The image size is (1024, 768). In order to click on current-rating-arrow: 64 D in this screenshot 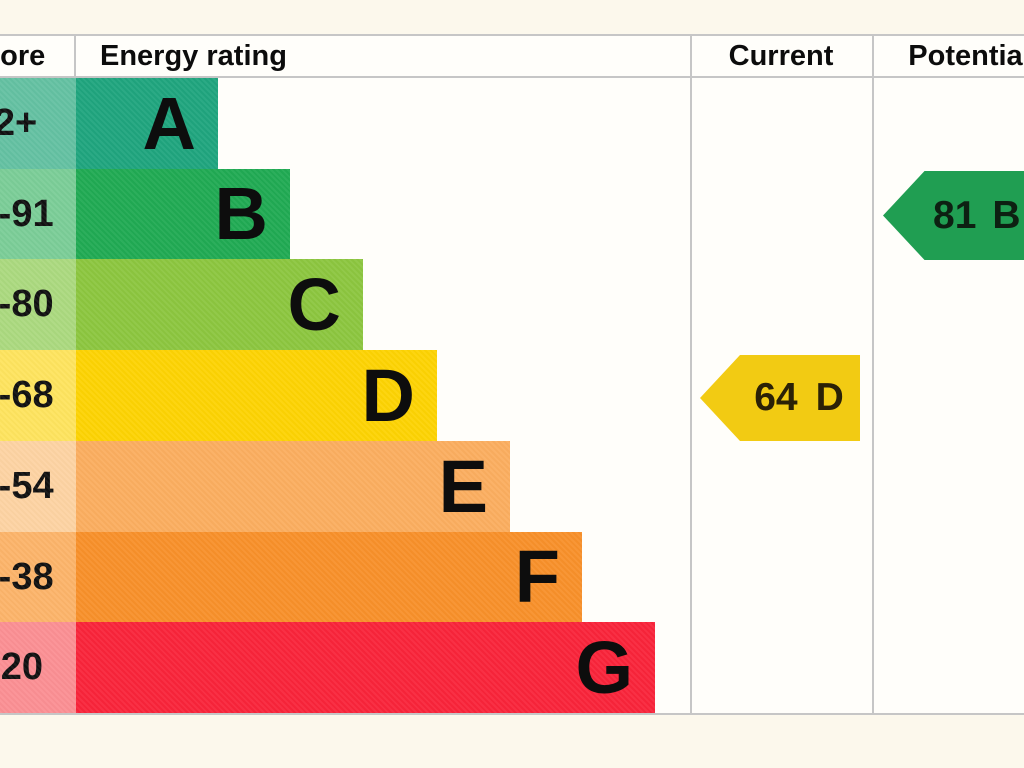, I will do `click(780, 398)`.